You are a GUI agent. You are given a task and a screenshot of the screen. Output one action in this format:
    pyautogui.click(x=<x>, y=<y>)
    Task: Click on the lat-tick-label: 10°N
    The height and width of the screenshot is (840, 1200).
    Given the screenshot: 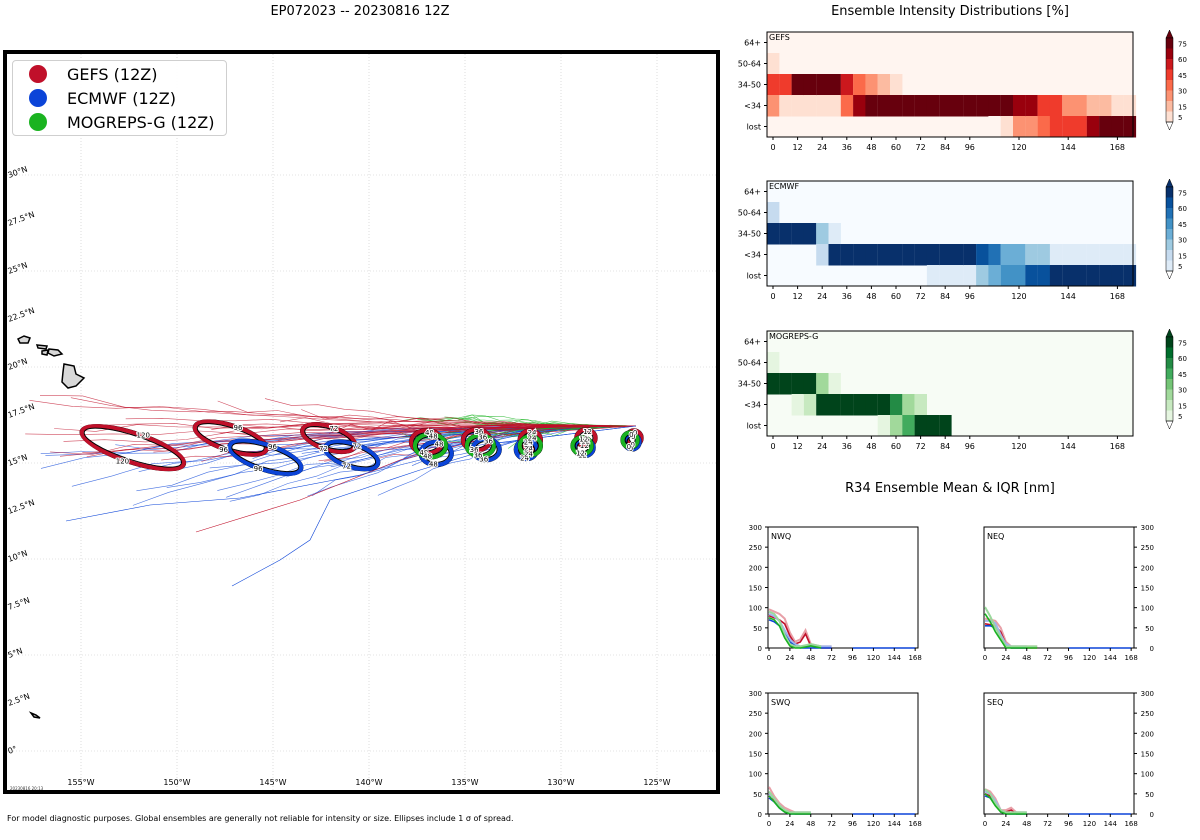 What is the action you would take?
    pyautogui.click(x=18, y=556)
    